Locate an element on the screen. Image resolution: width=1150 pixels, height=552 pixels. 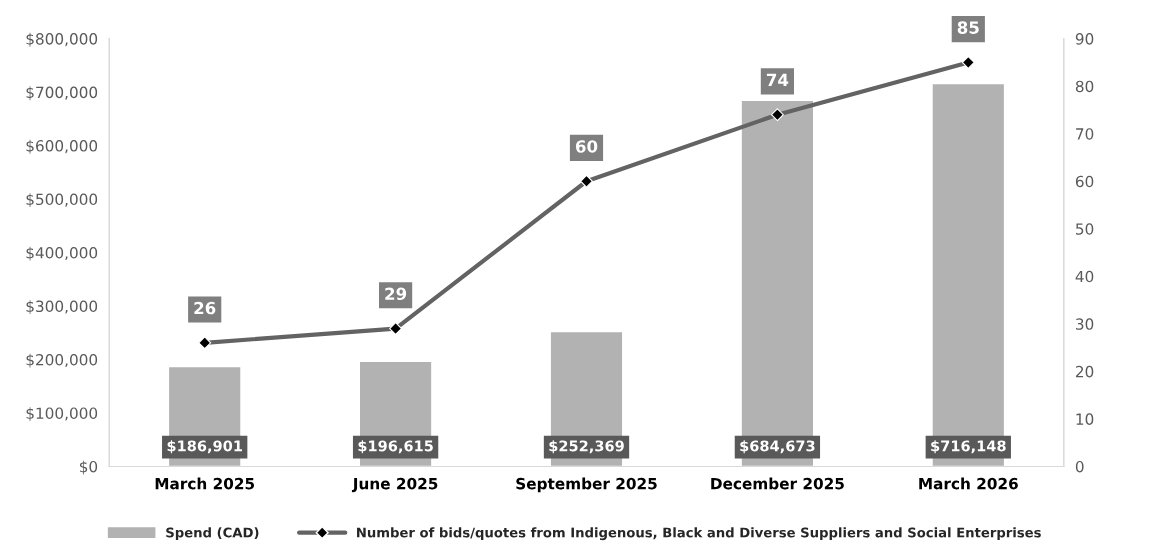
legend-label: Spend (CAD) is located at coordinates (212, 534).